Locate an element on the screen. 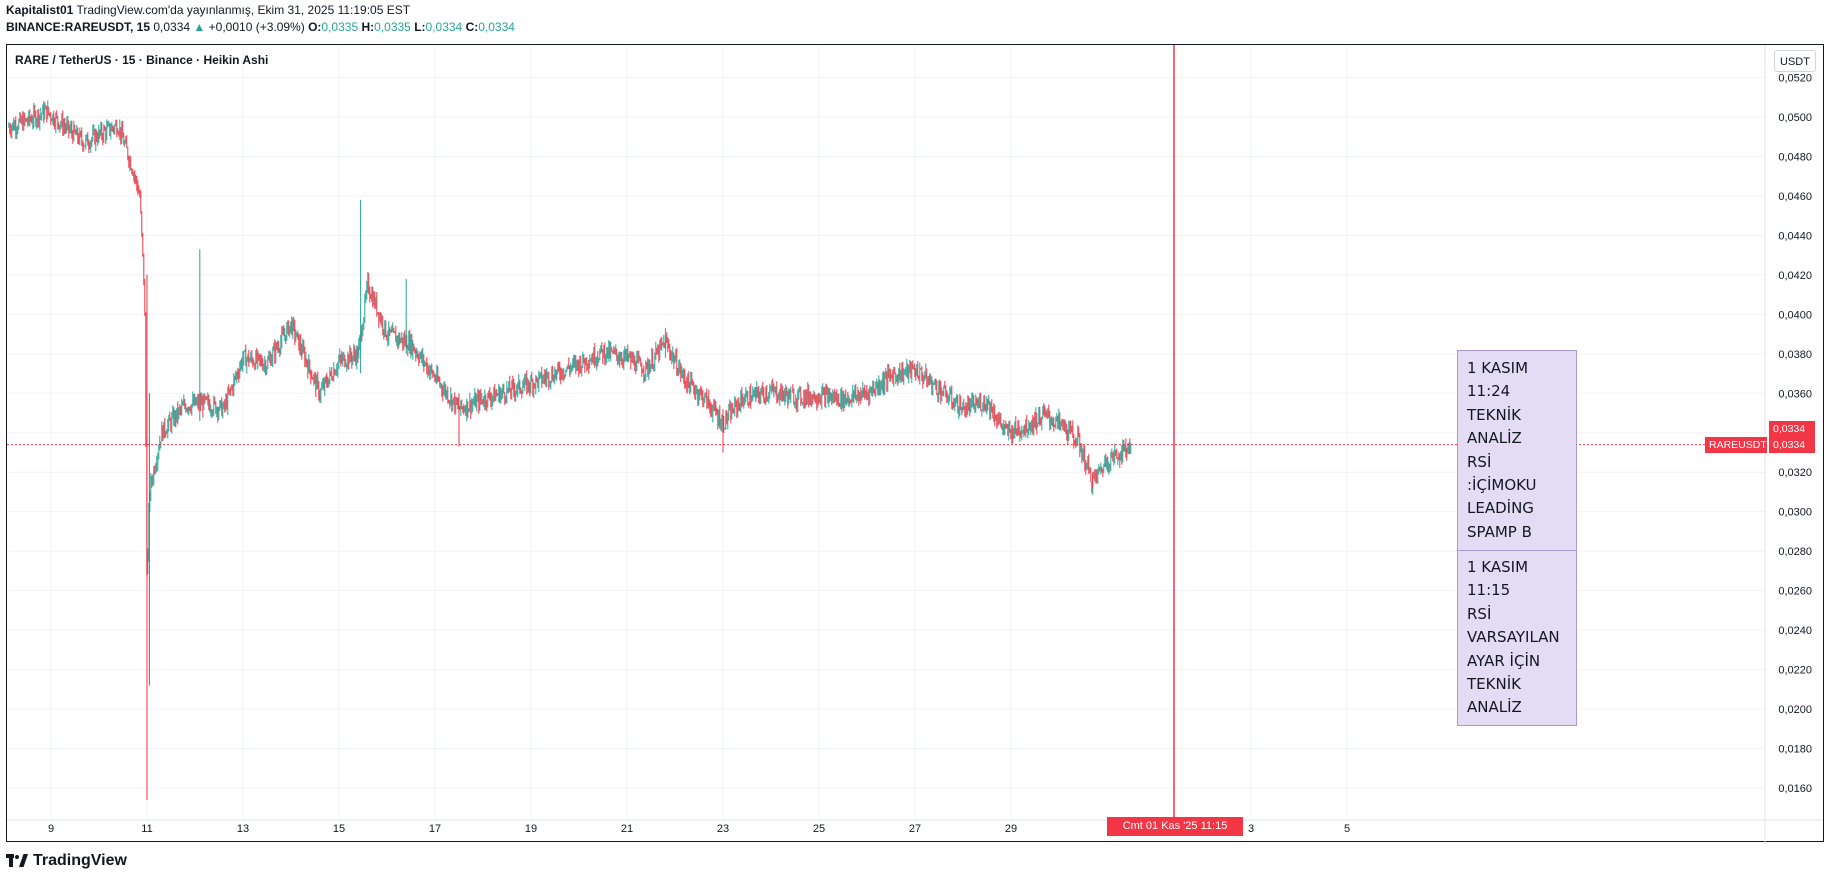  close-price-tag: 0,0334 is located at coordinates (1792, 445).